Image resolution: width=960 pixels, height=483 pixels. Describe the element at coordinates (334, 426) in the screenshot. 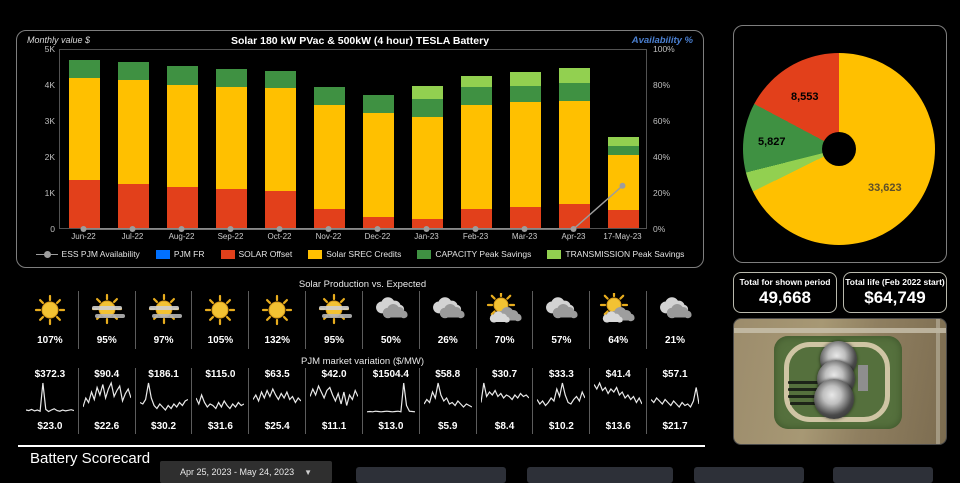

I see `pjm-min-value: $11.1` at that location.